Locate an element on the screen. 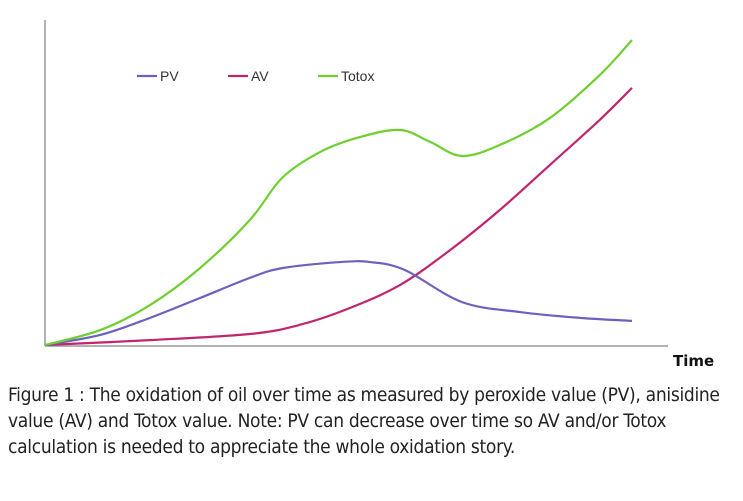 The image size is (743, 501). legend-label-totox: Totox is located at coordinates (357, 76).